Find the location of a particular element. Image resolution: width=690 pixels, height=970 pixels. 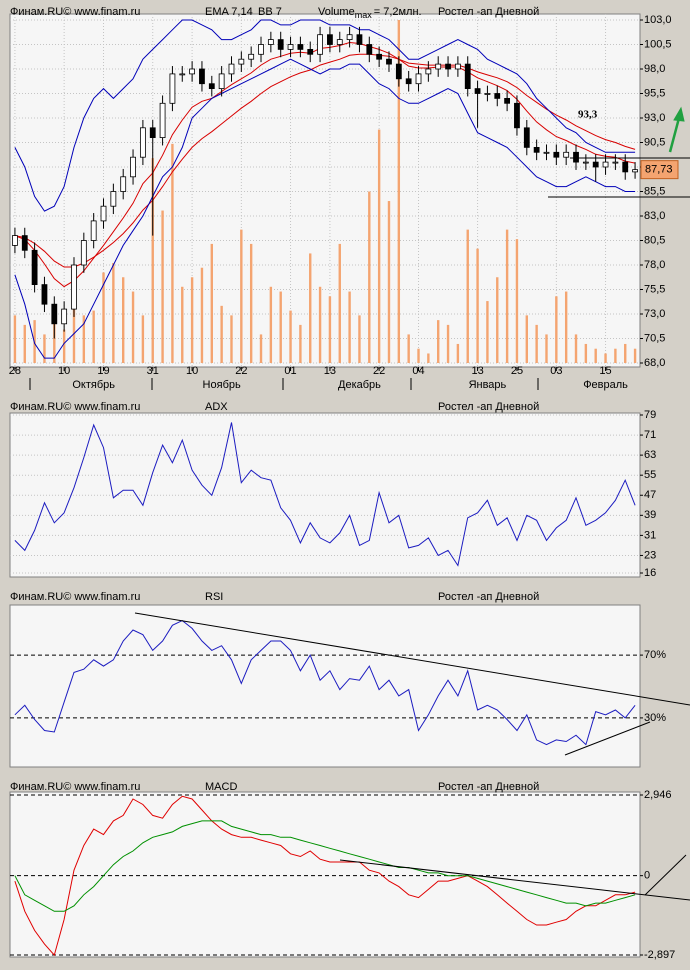

month-label: Январь is located at coordinates (488, 385).